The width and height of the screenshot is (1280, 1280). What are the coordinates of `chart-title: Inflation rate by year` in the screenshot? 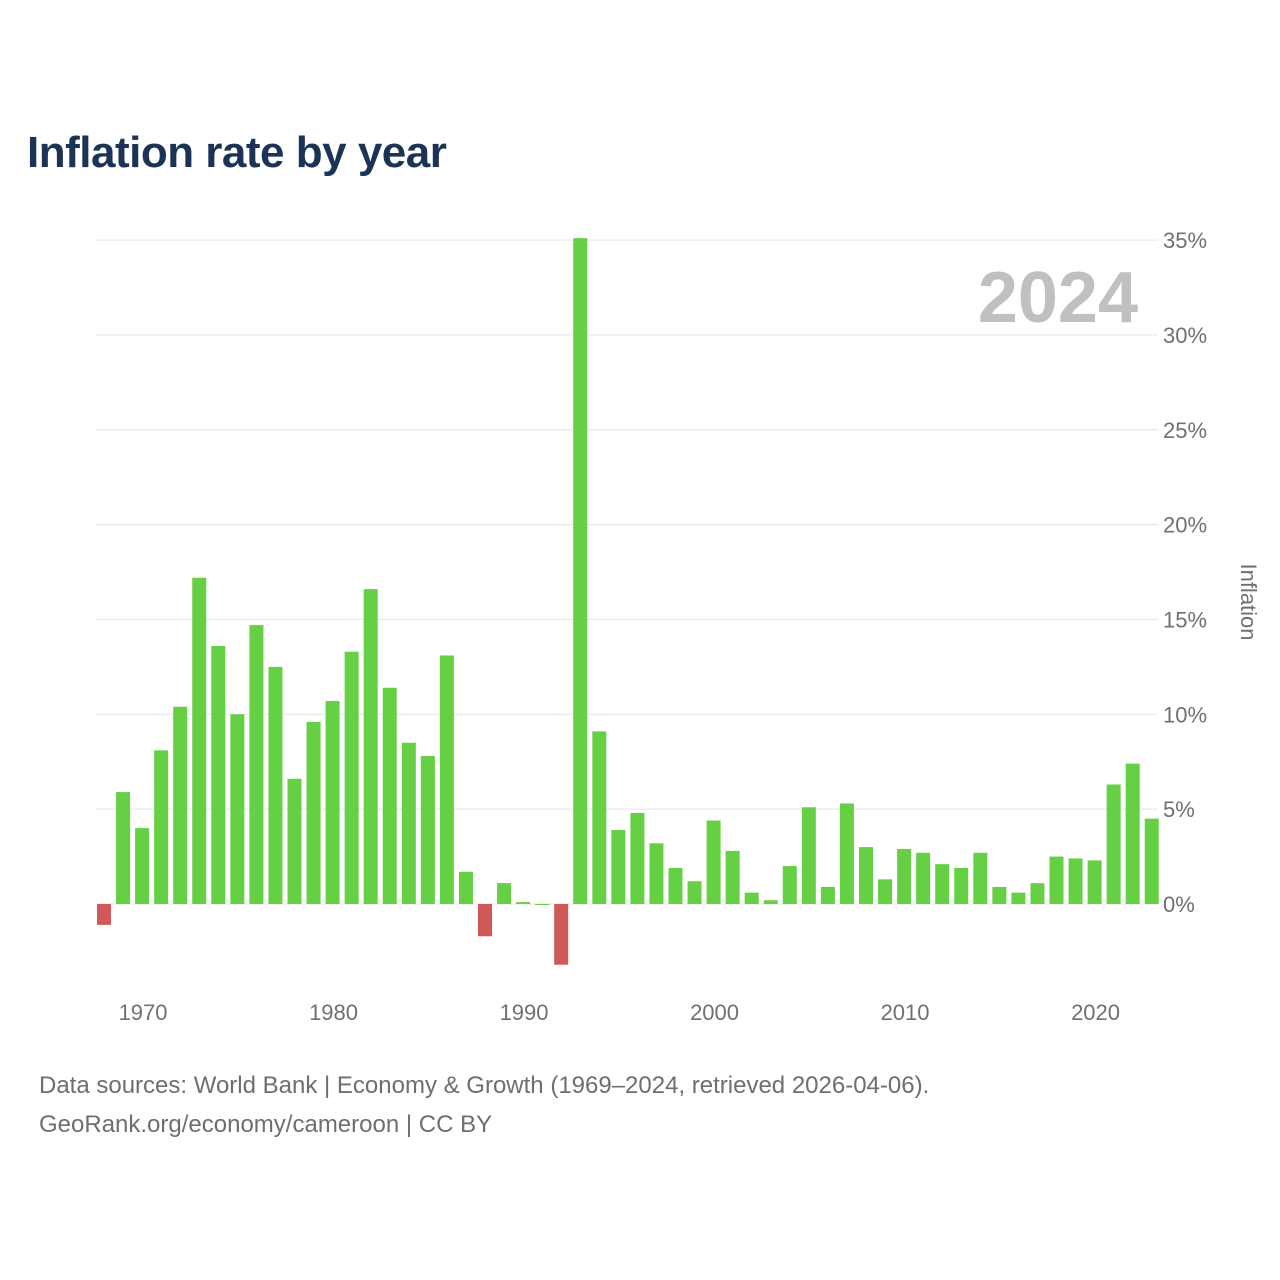 It's located at (237, 152).